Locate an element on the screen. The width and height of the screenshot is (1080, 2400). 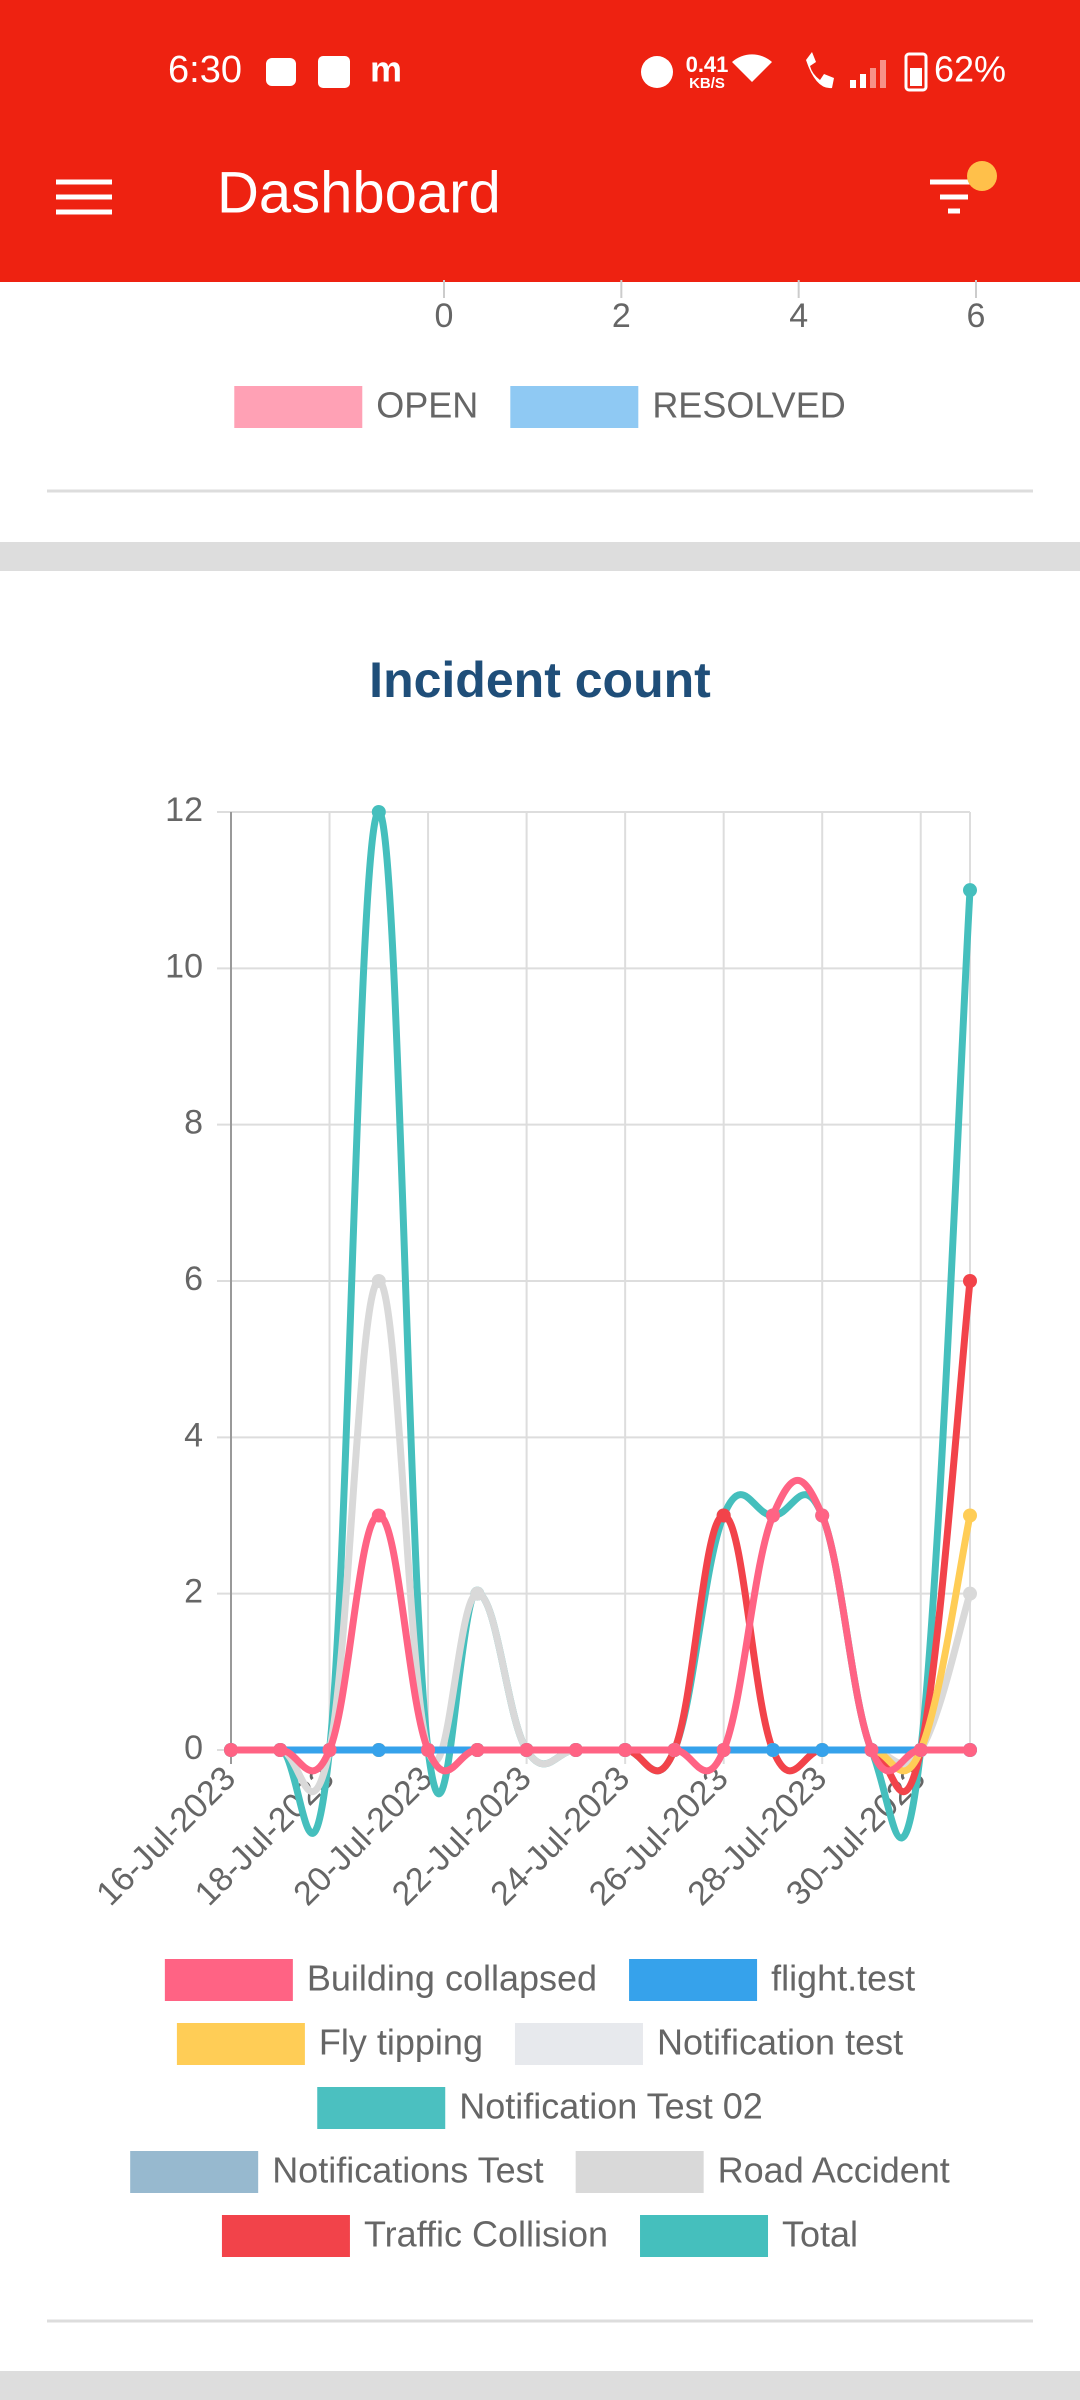
net-speed: 0.41 is located at coordinates (707, 64).